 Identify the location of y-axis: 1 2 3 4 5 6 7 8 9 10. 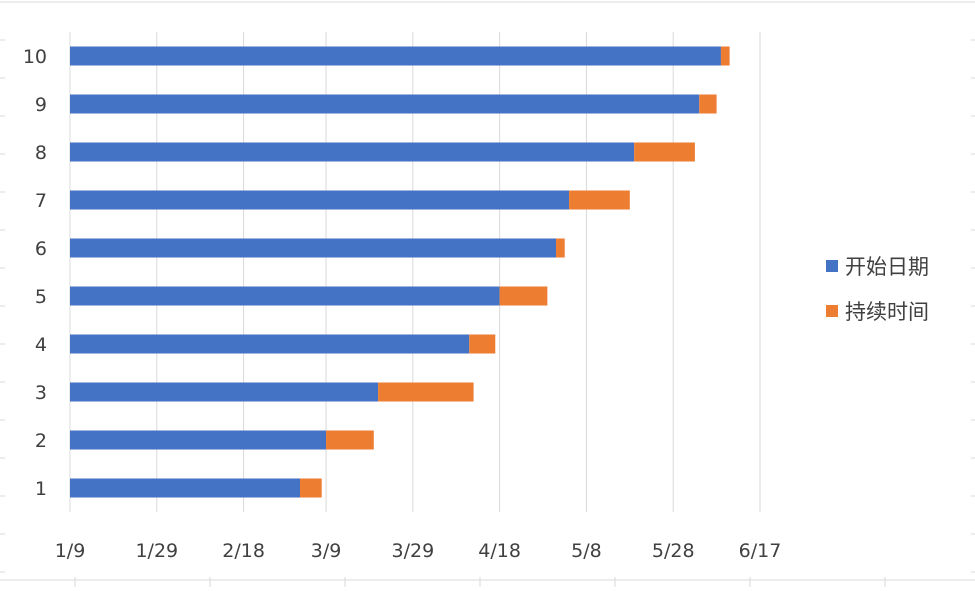
(35, 273).